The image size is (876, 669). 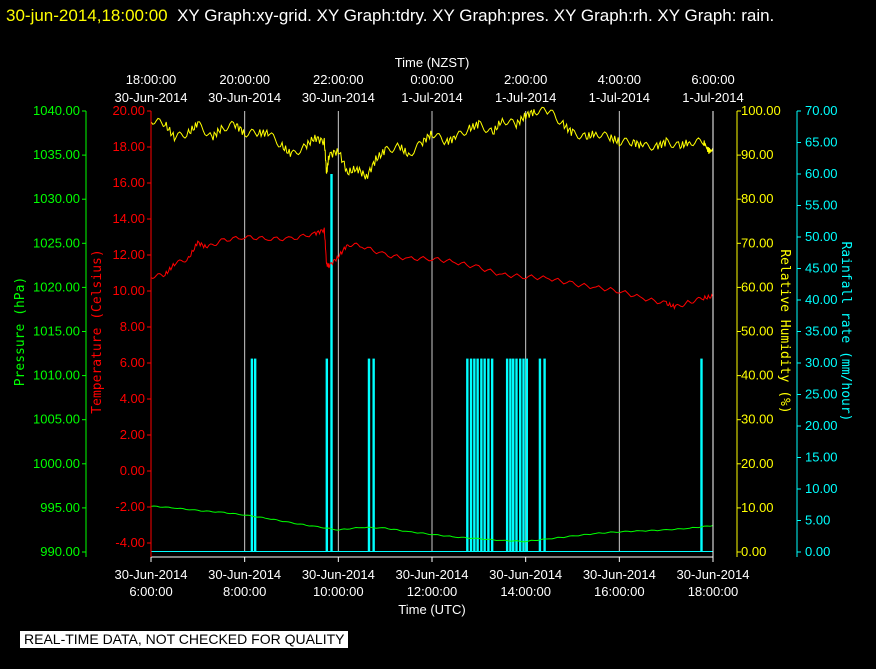 I want to click on temperature-tick-label: 12.00, so click(x=128, y=254).